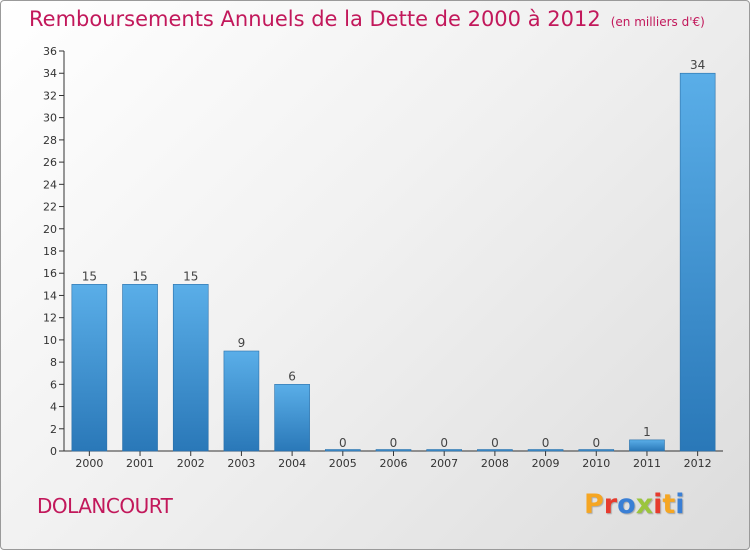 The image size is (750, 550). Describe the element at coordinates (394, 443) in the screenshot. I see `data-label-2006: 0` at that location.